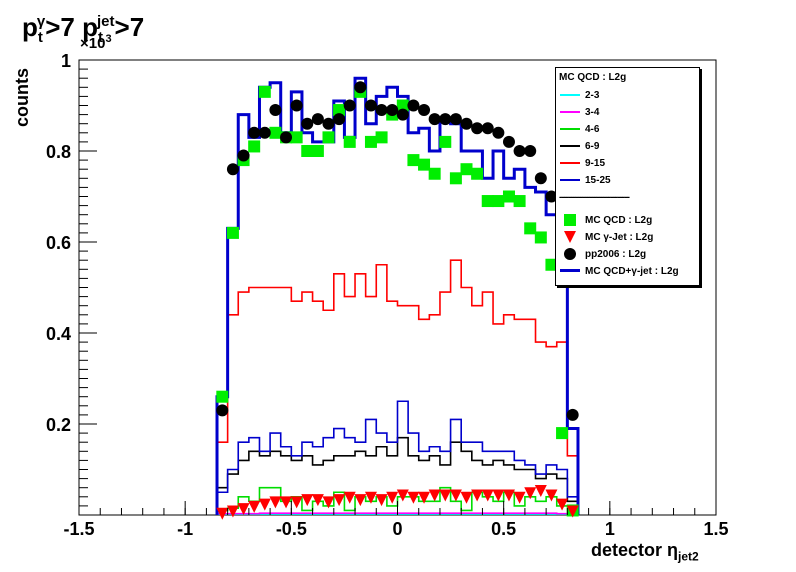 Image resolution: width=796 pixels, height=572 pixels. What do you see at coordinates (616, 254) in the screenshot?
I see `legend-label: pp2006 : L2g` at bounding box center [616, 254].